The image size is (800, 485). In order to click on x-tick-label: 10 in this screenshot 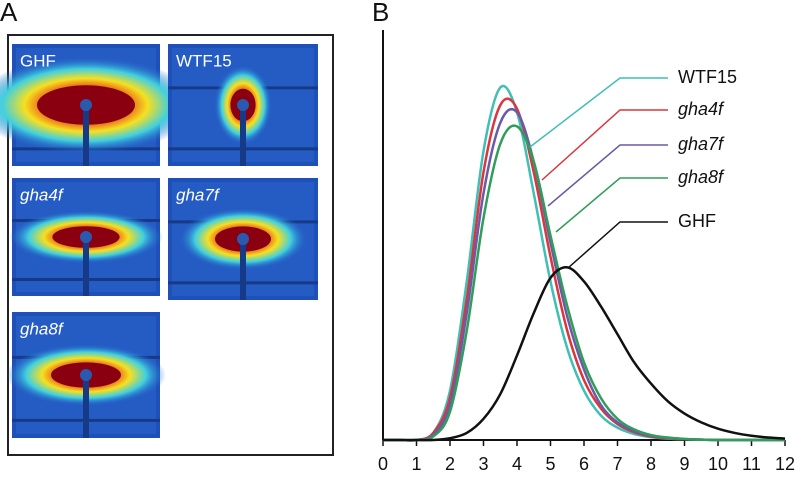, I will do `click(718, 464)`.